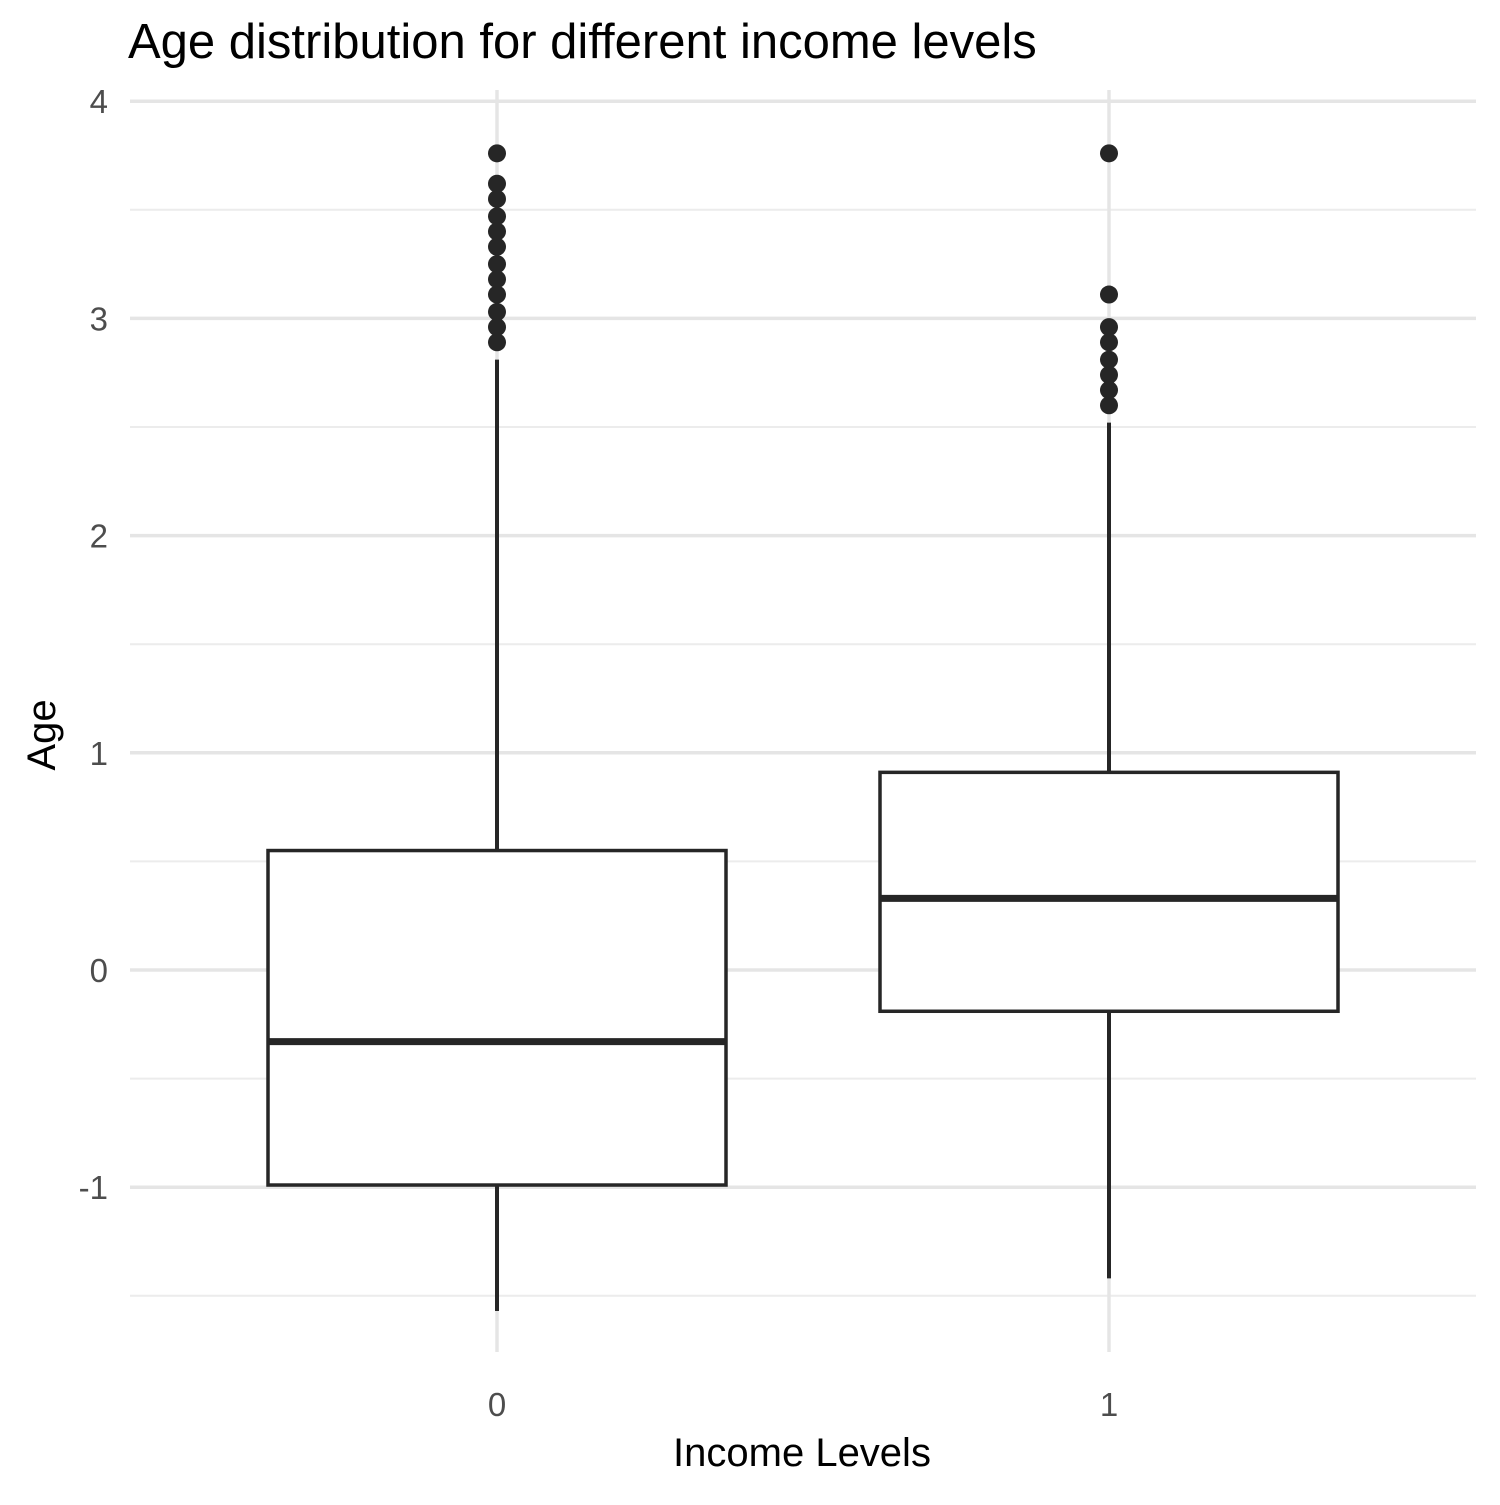 Image resolution: width=1500 pixels, height=1505 pixels. Describe the element at coordinates (99, 101) in the screenshot. I see `y-tick-label: 4` at that location.